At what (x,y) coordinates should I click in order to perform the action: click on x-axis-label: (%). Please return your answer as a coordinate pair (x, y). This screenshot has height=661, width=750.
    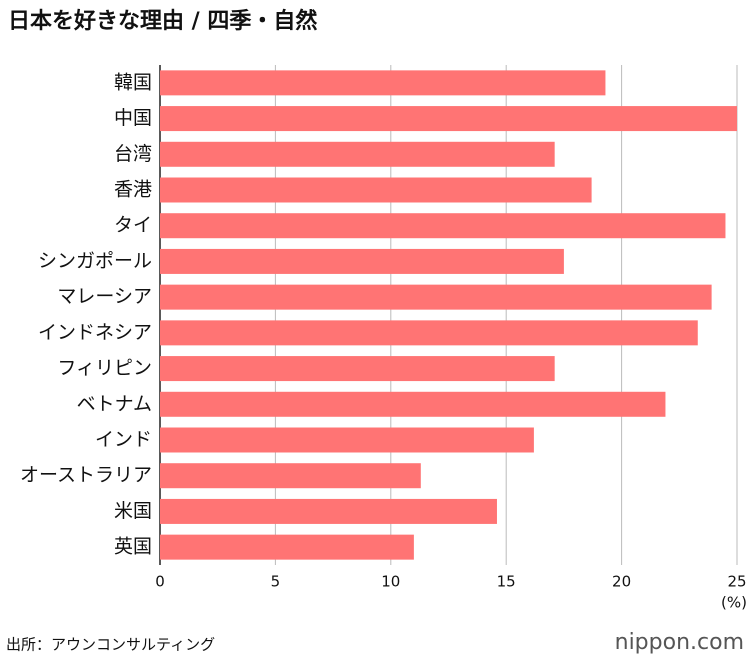
    Looking at the image, I should click on (734, 603).